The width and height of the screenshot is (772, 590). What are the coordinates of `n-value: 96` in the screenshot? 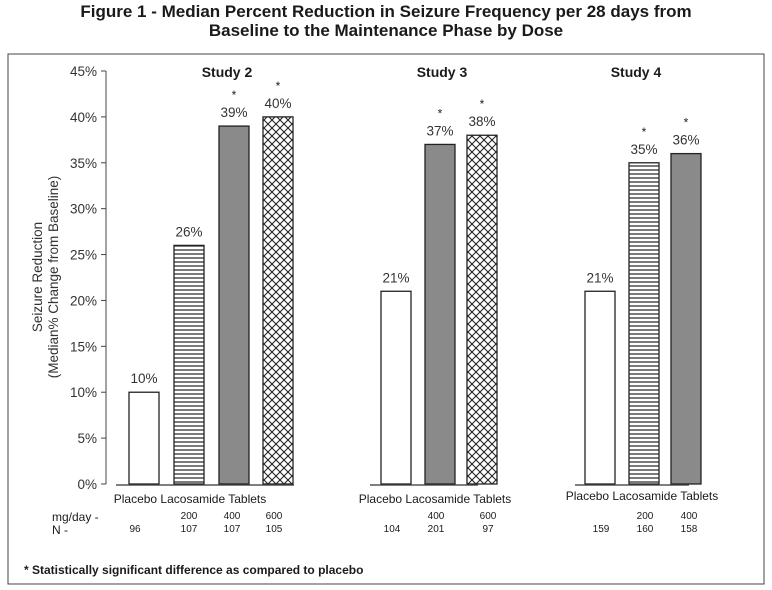 It's located at (135, 529).